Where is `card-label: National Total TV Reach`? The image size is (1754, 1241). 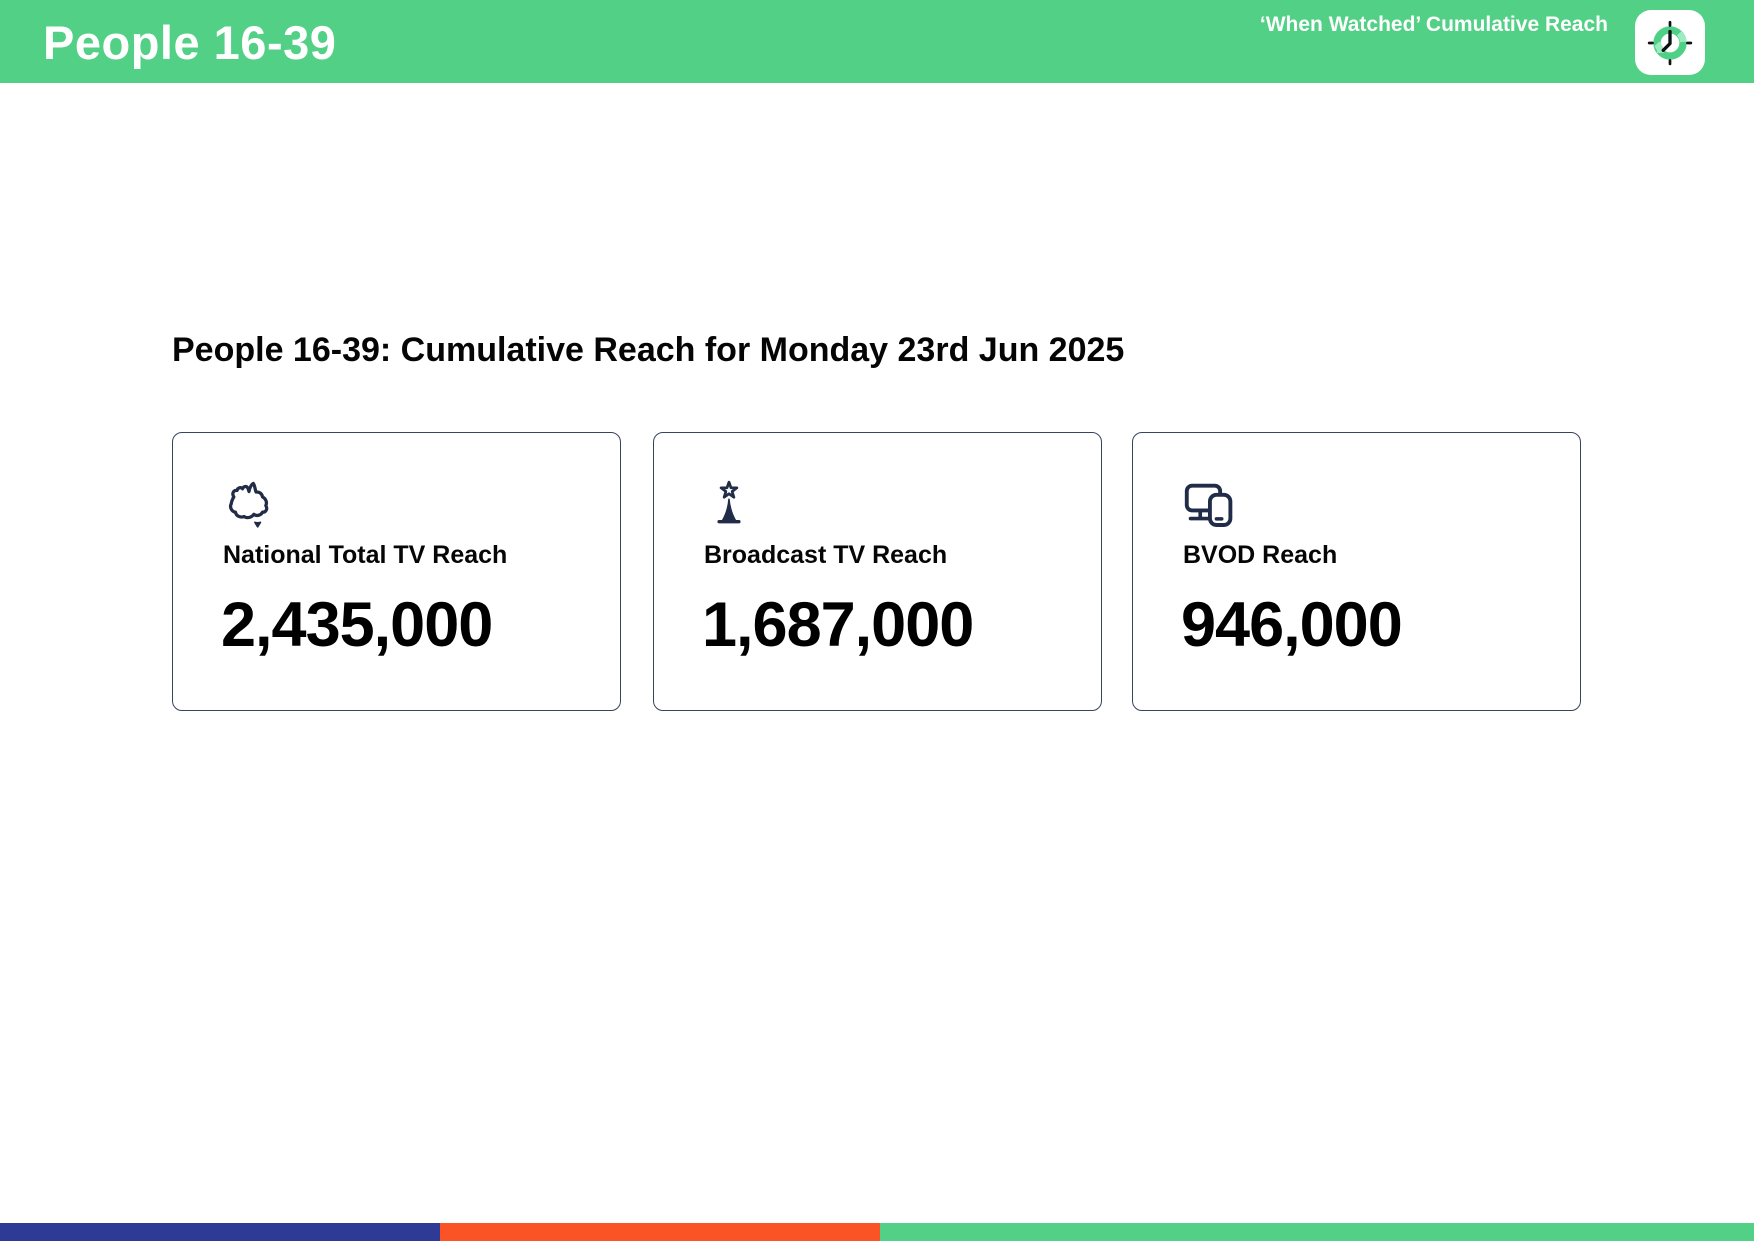 card-label: National Total TV Reach is located at coordinates (365, 555).